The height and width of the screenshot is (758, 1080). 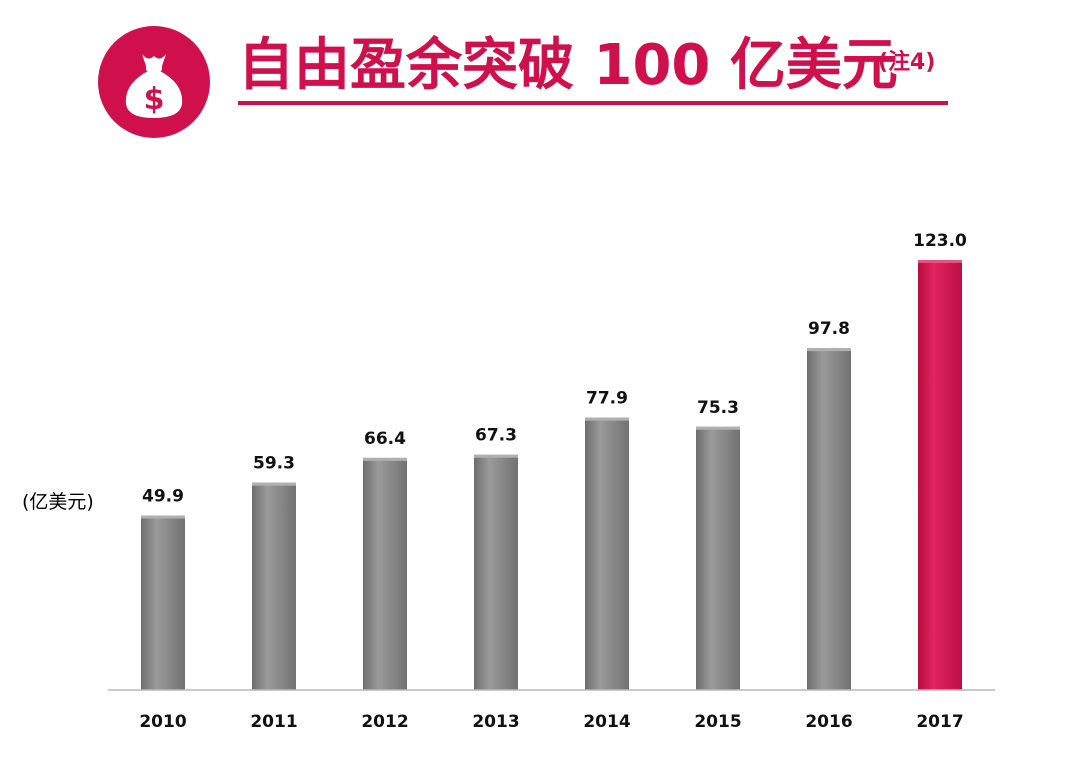 I want to click on data-label: 67.3, so click(x=496, y=436).